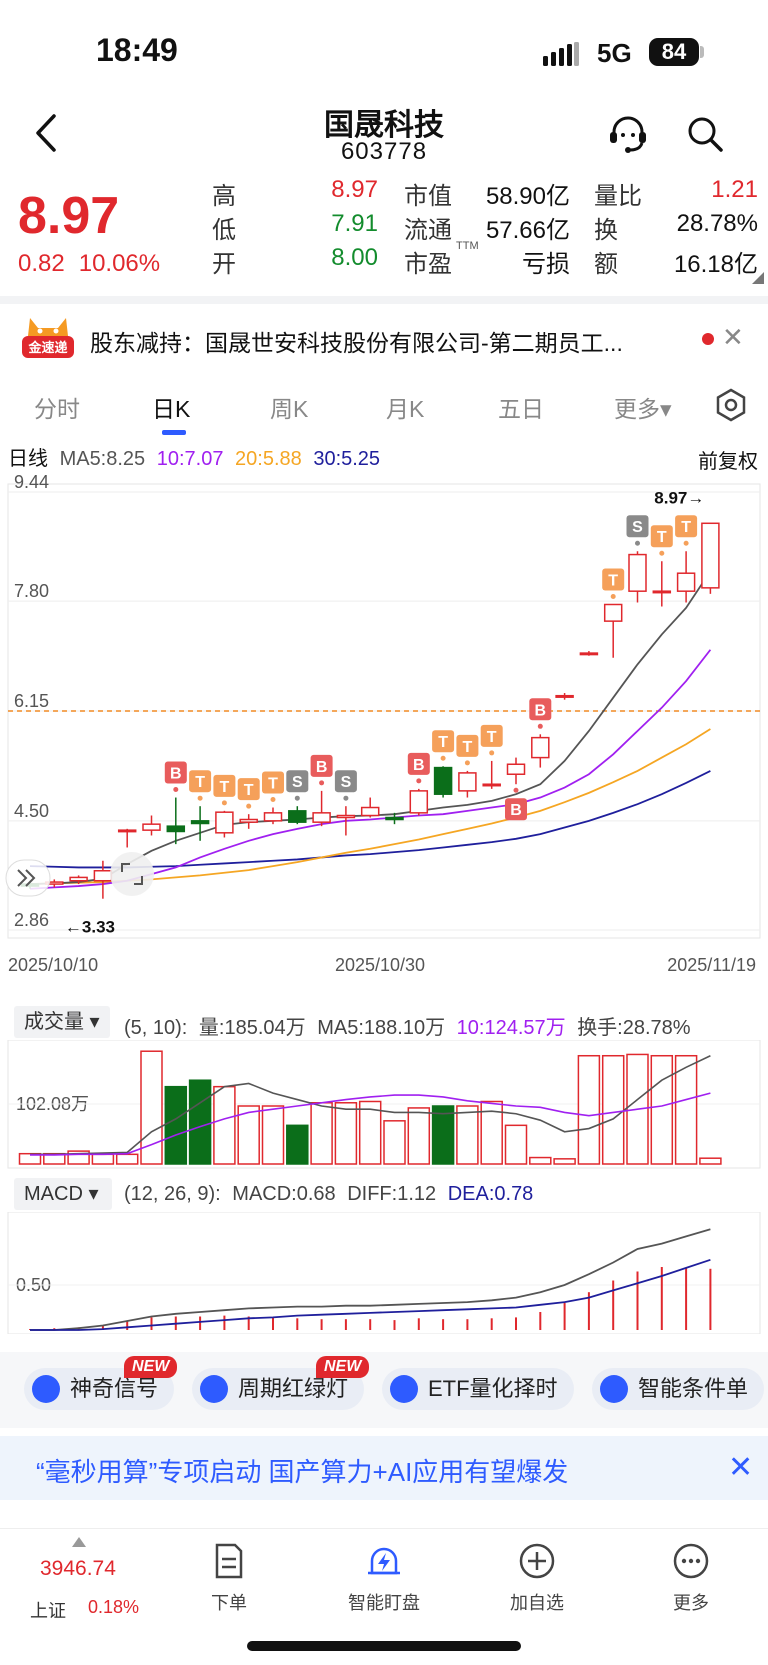 The height and width of the screenshot is (1665, 768). I want to click on signal-icon, so click(561, 54).